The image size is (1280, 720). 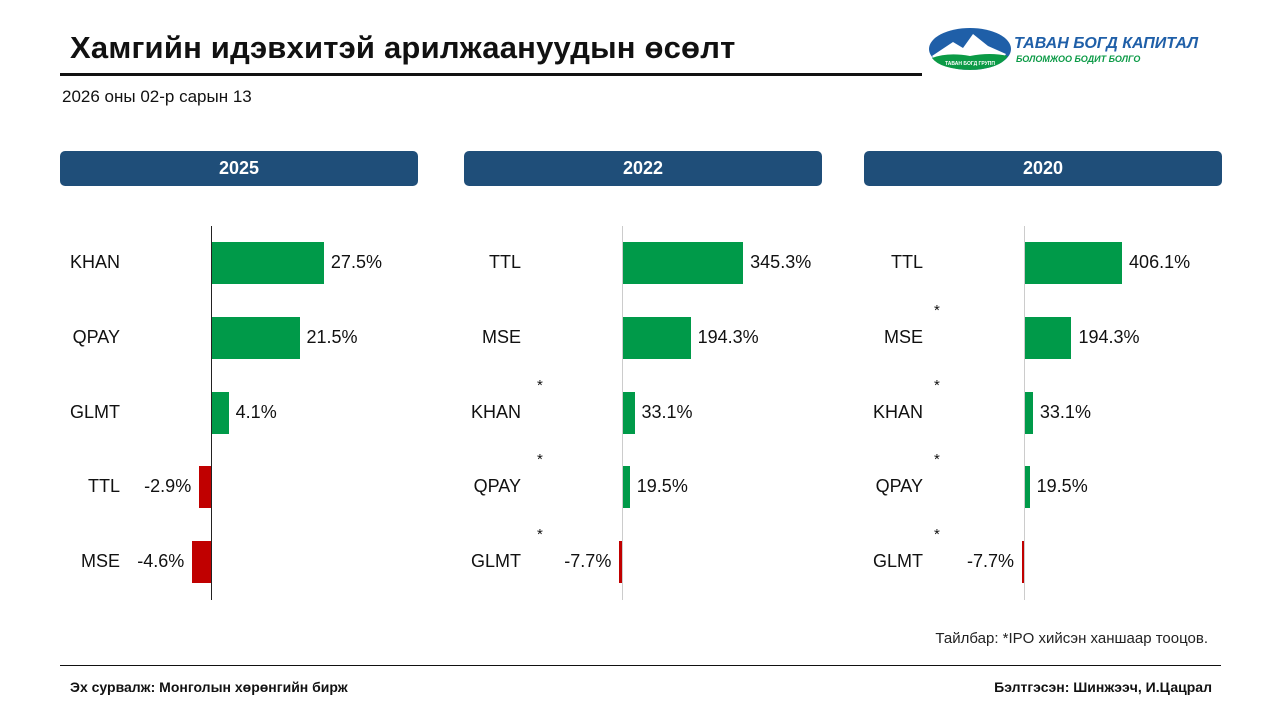 What do you see at coordinates (1160, 262) in the screenshot?
I see `value-label: 406.1%` at bounding box center [1160, 262].